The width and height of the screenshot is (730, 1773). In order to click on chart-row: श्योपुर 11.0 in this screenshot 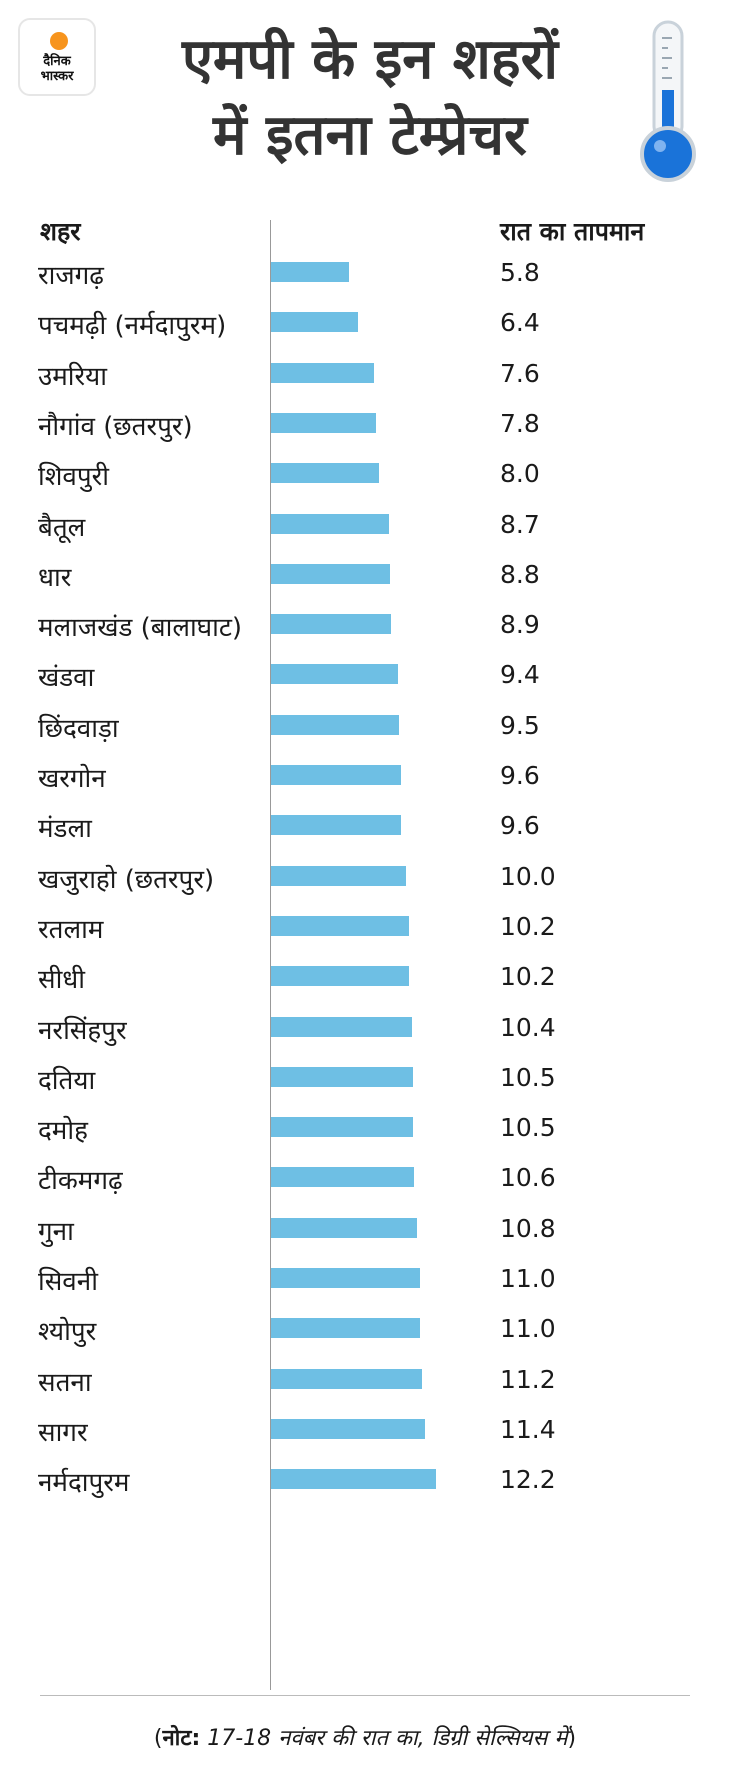, I will do `click(365, 1332)`.